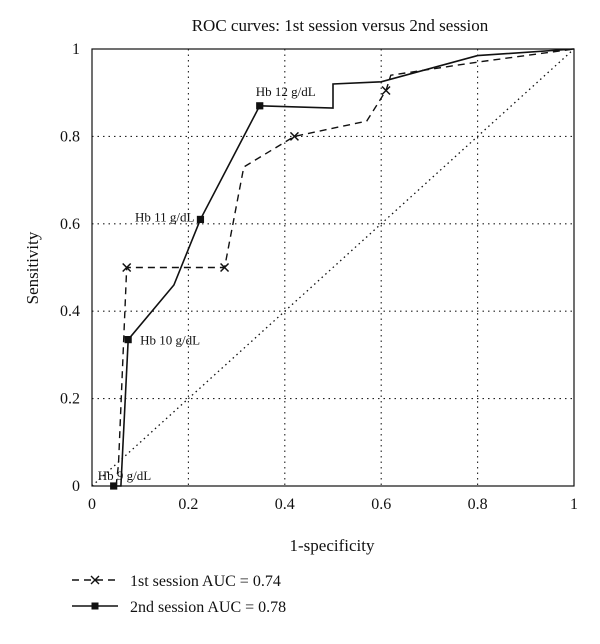  What do you see at coordinates (76, 486) in the screenshot?
I see `y-tick-label: 0` at bounding box center [76, 486].